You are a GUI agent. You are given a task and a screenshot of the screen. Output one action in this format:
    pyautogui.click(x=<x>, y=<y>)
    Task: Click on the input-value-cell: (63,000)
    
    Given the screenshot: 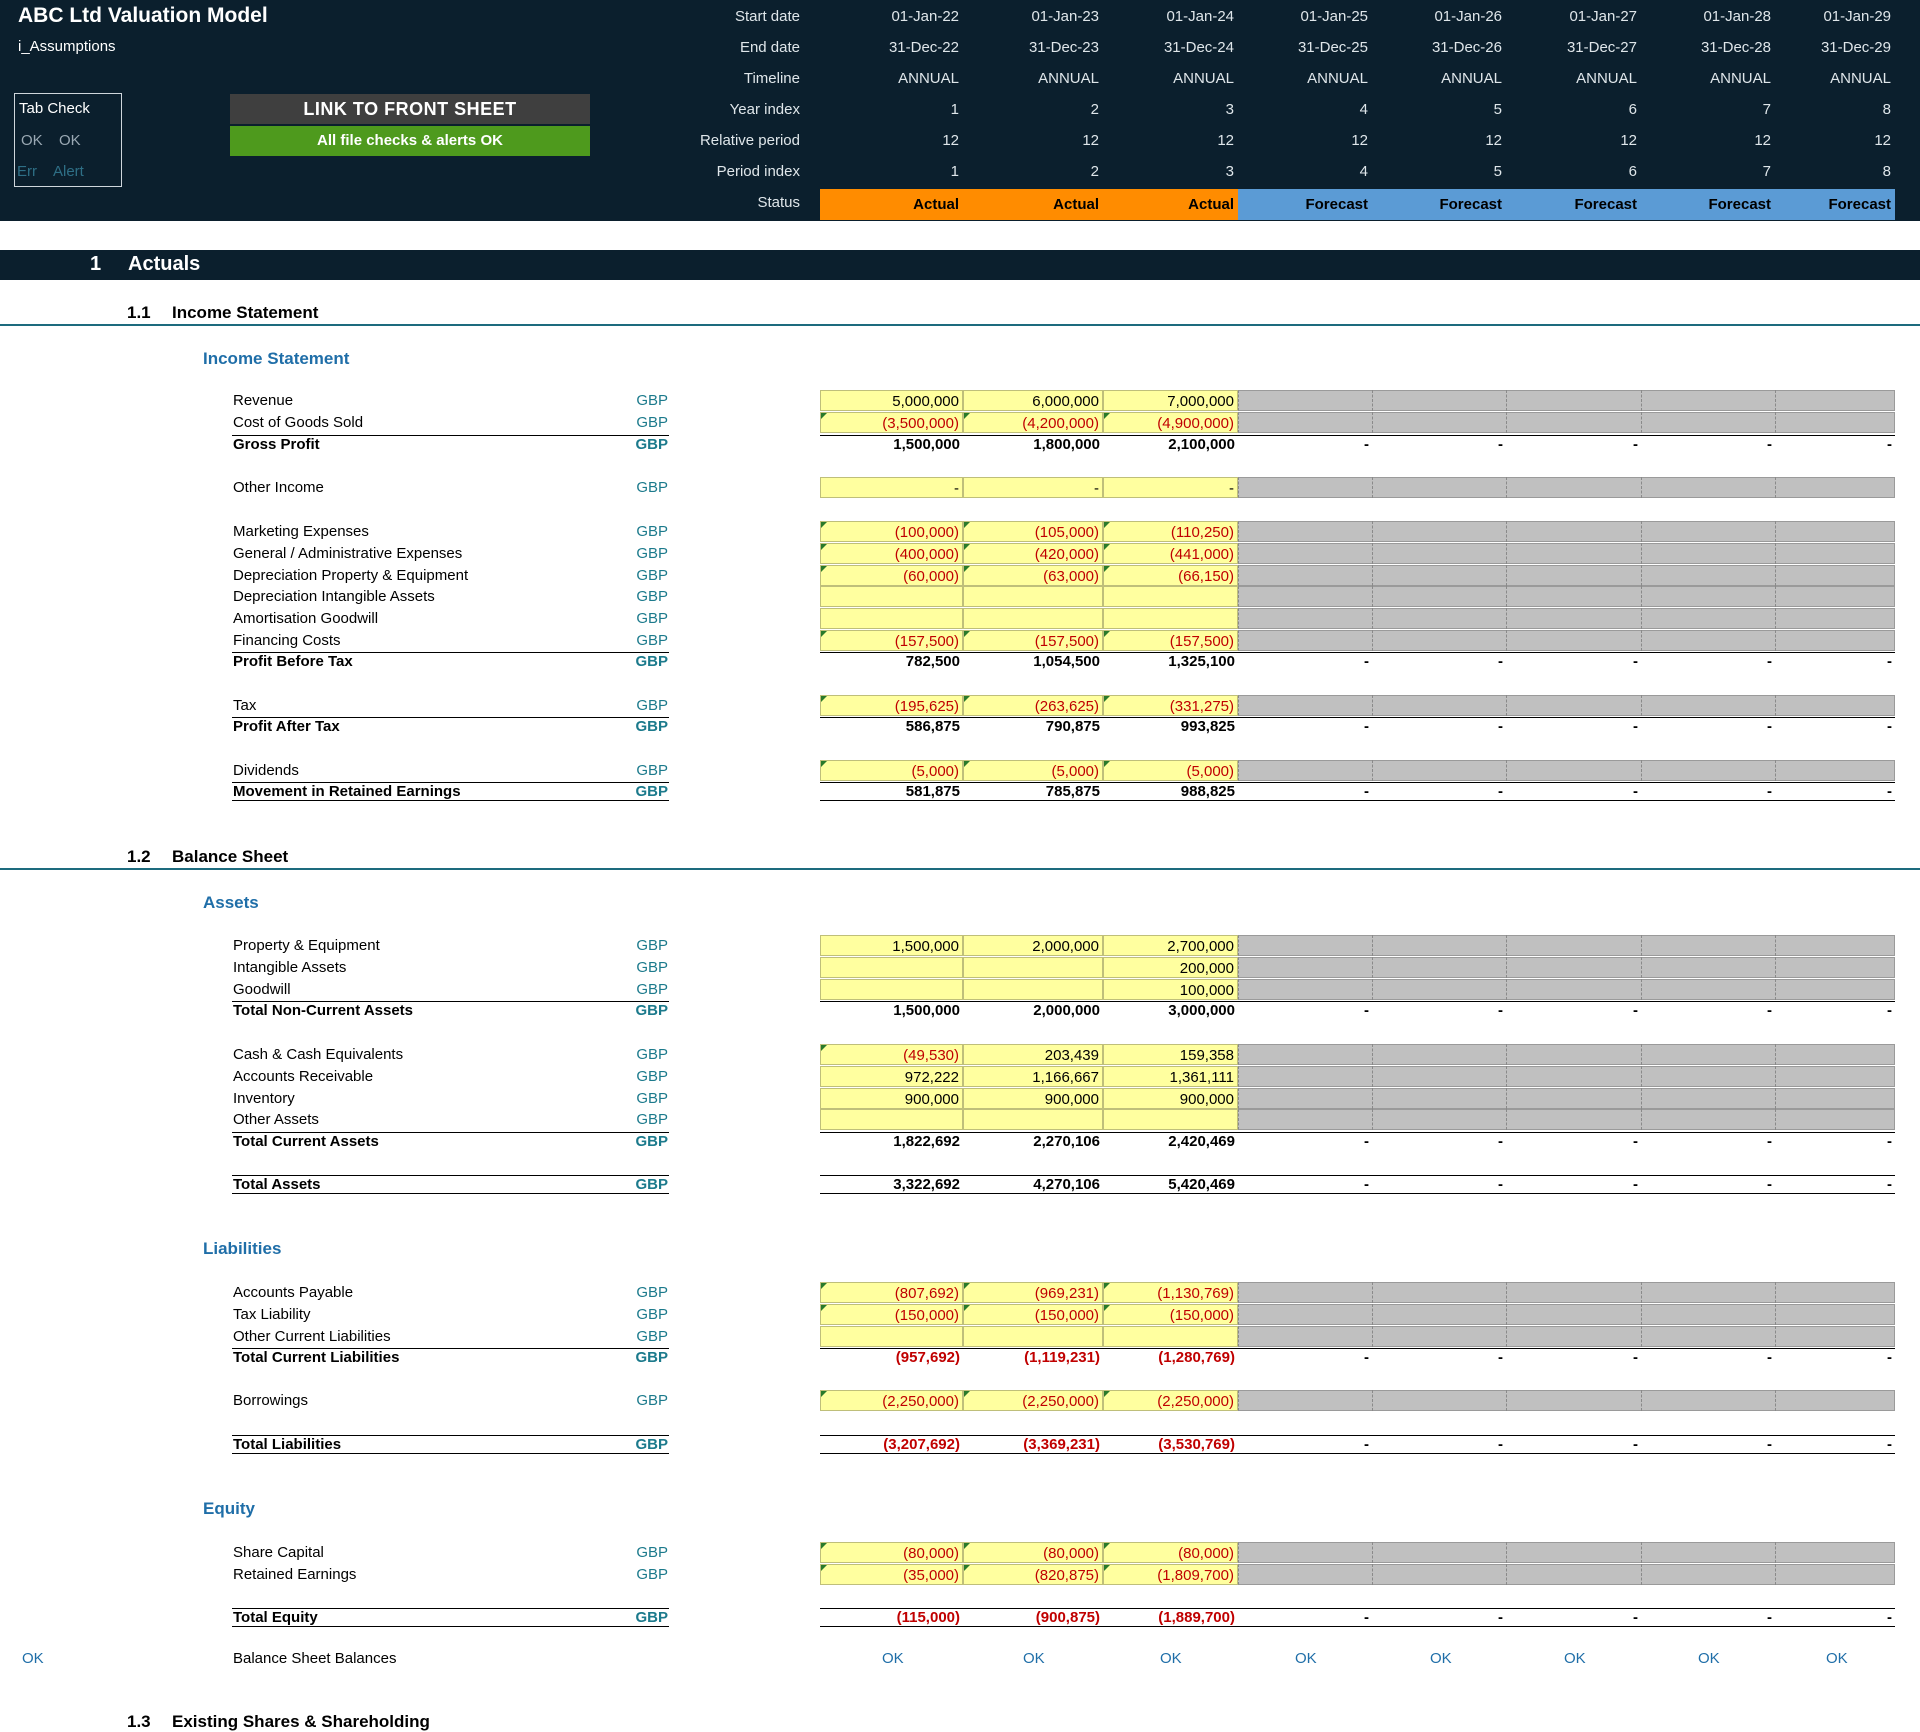 What is the action you would take?
    pyautogui.click(x=1033, y=575)
    